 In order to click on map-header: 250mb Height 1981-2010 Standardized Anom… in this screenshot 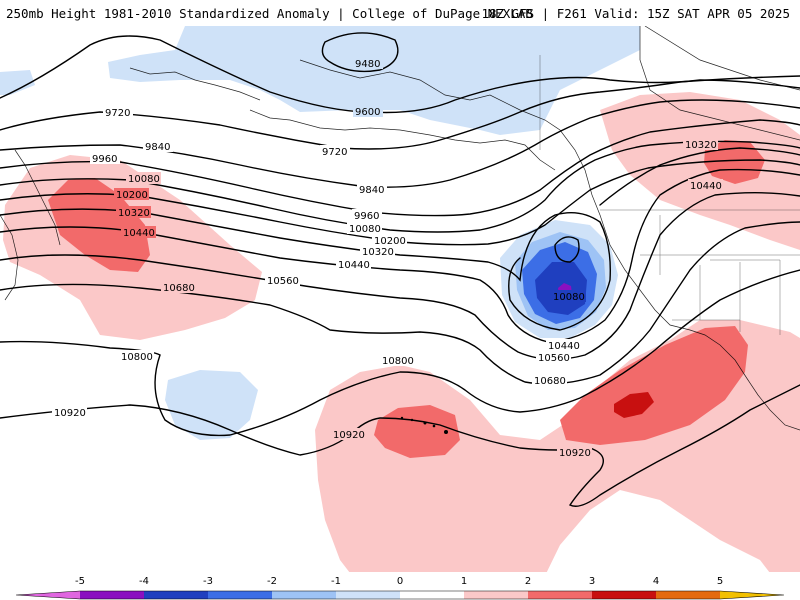, I will do `click(400, 13)`.